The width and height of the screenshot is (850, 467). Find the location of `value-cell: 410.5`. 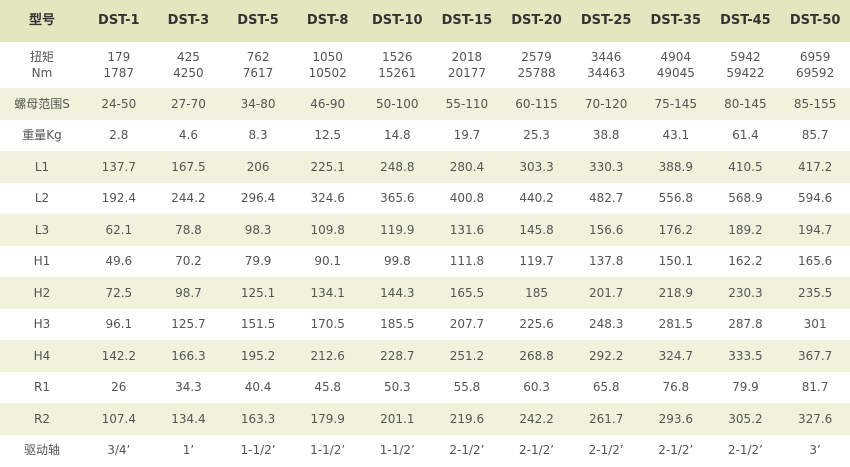

value-cell: 410.5 is located at coordinates (745, 167).